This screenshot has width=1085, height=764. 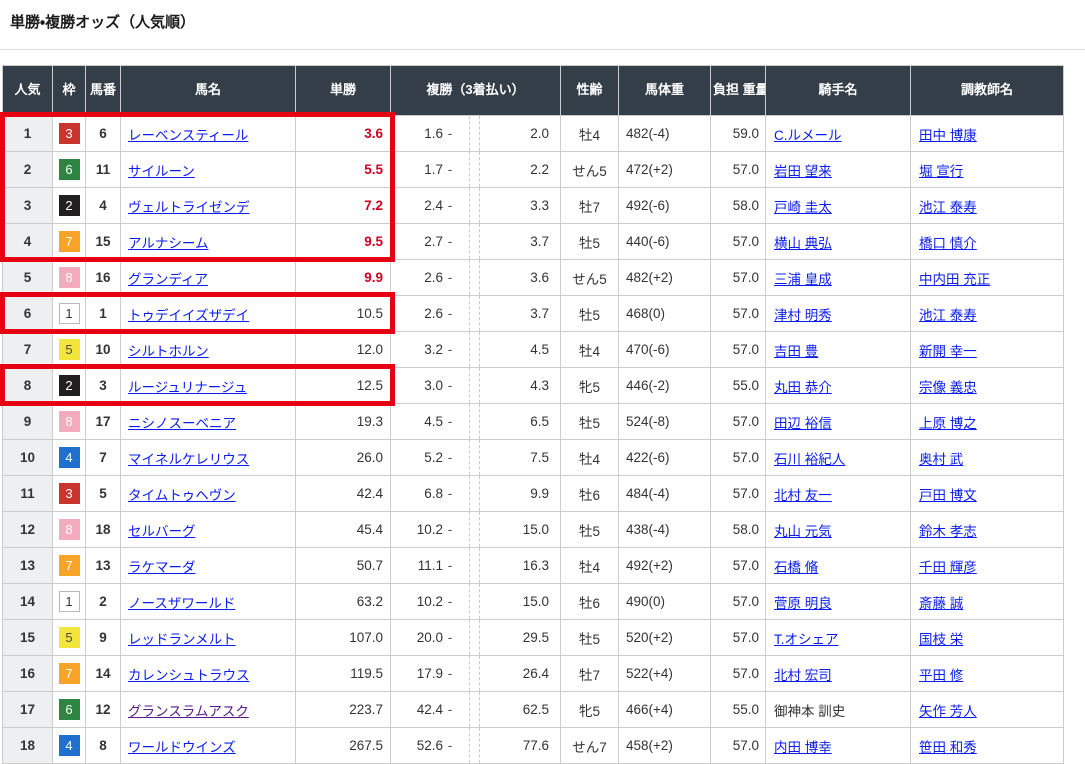 I want to click on horse-number-value: 11, so click(x=103, y=169).